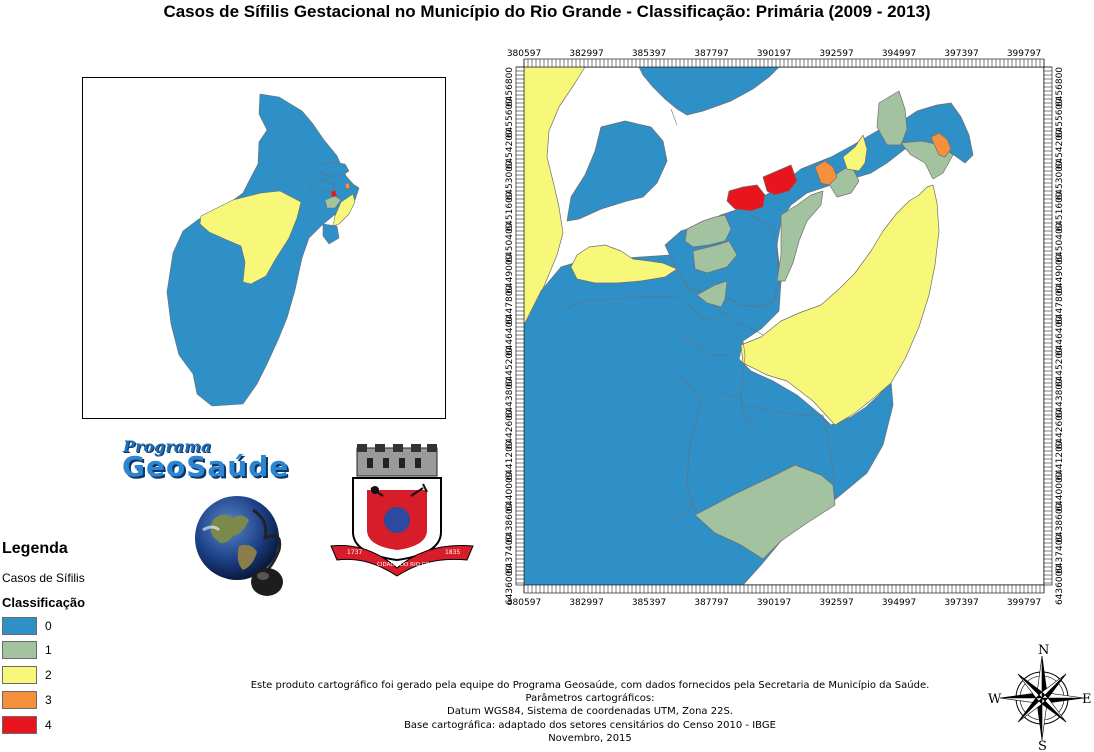 The width and height of the screenshot is (1094, 752). What do you see at coordinates (1043, 650) in the screenshot?
I see `compass-north: N` at bounding box center [1043, 650].